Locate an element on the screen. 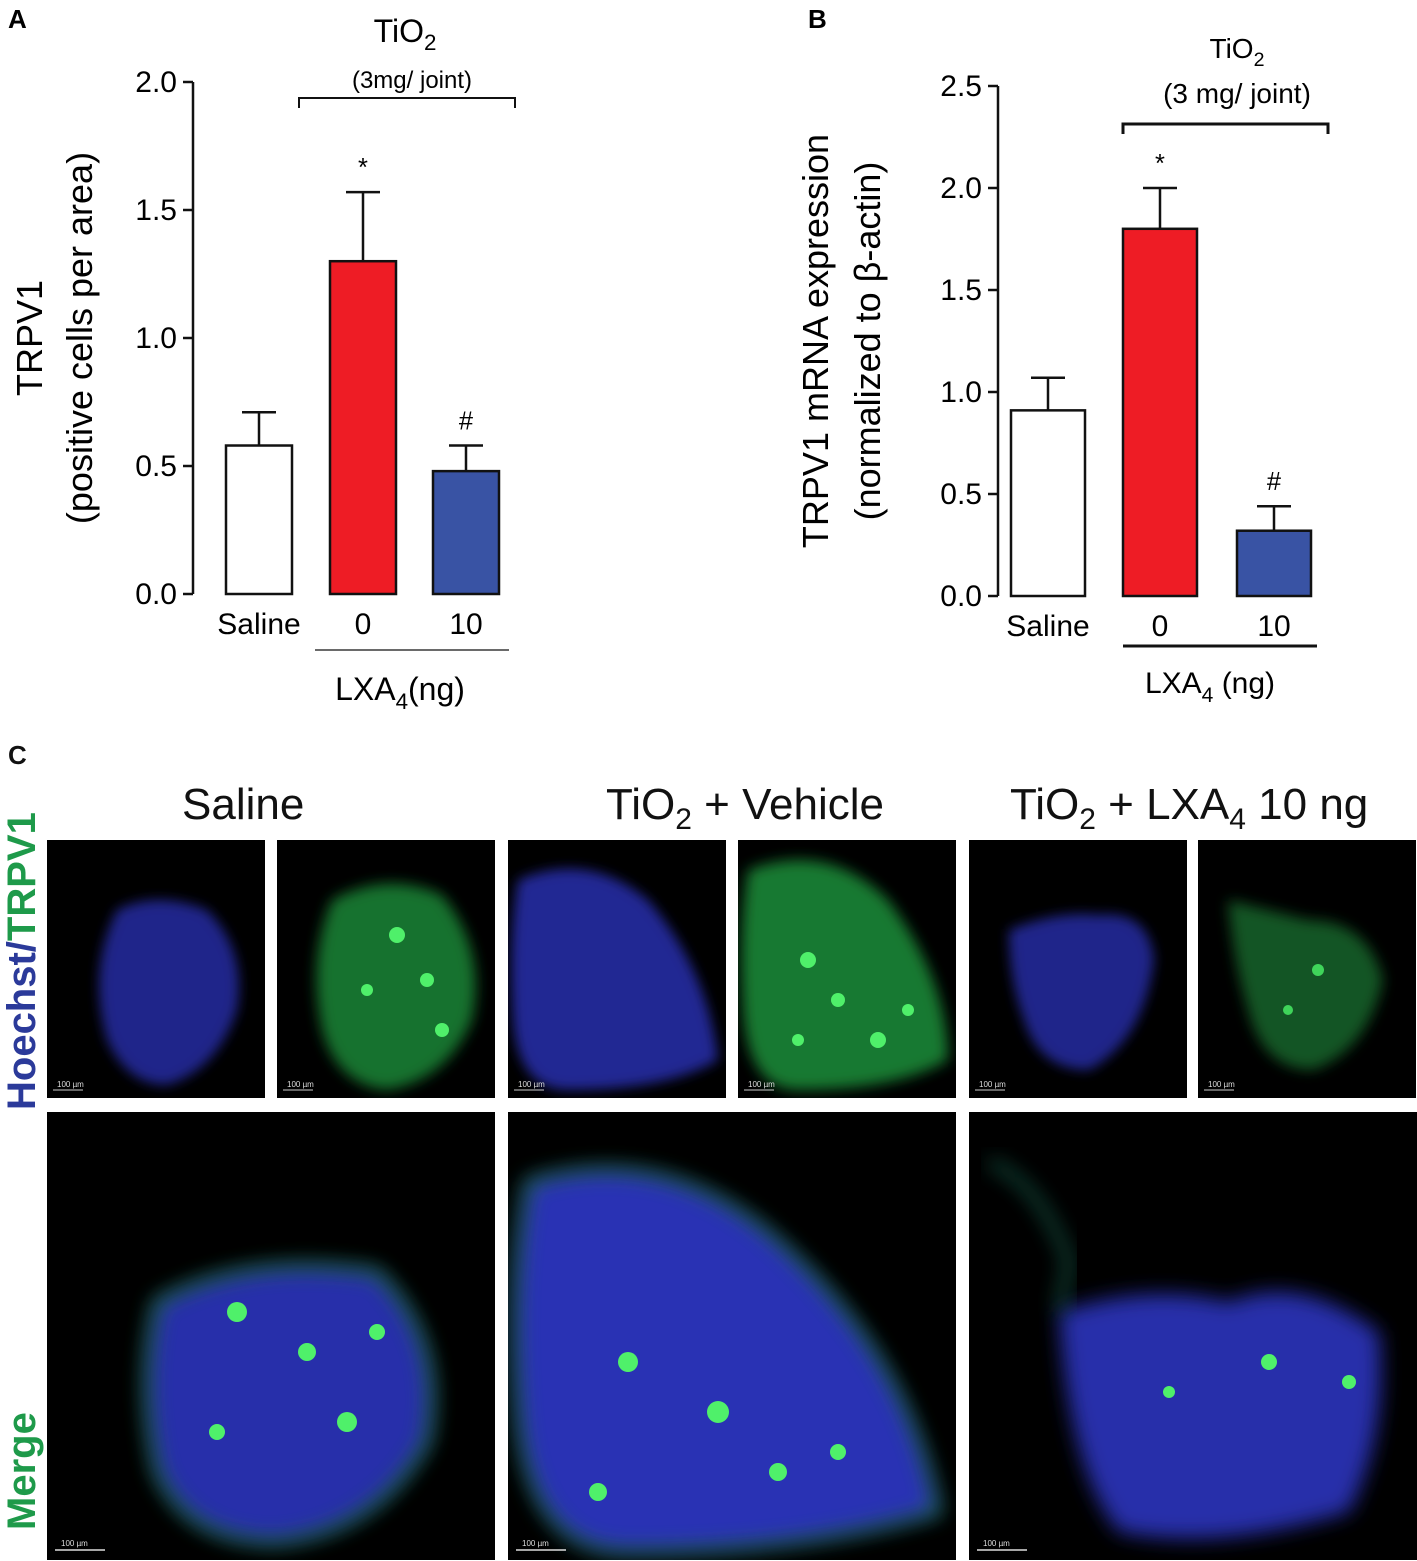 This screenshot has width=1417, height=1561. micrograph-vehicle-trpv1: 100 µm is located at coordinates (847, 969).